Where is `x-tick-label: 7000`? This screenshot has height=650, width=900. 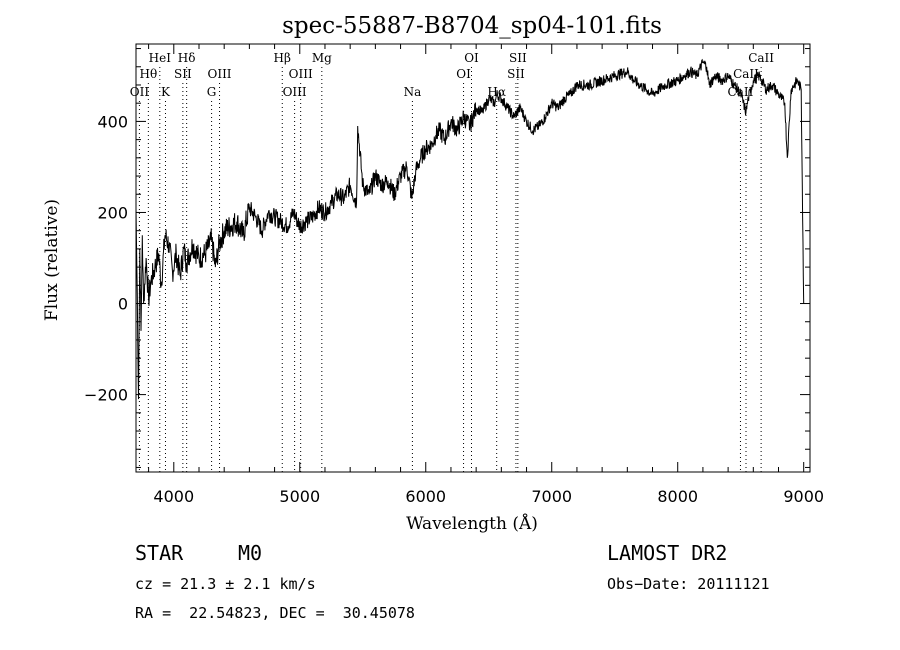
x-tick-label: 7000 is located at coordinates (551, 496).